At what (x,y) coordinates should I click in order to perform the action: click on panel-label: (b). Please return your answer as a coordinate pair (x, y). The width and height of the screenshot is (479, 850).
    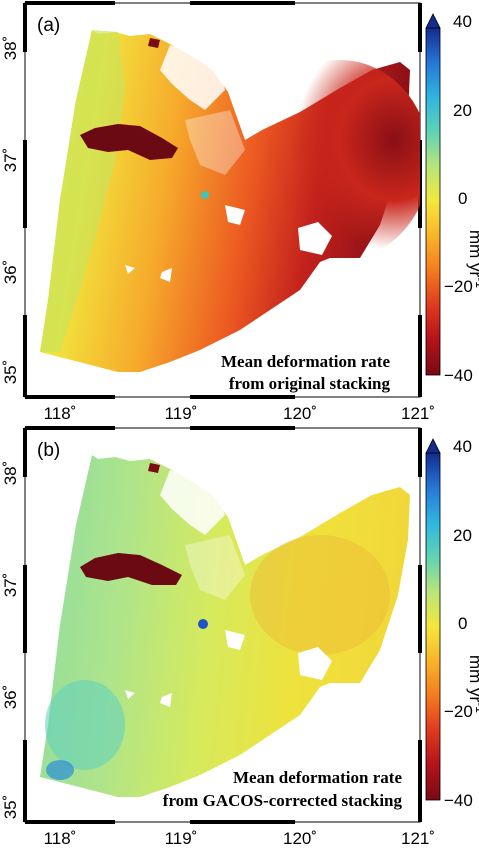
    Looking at the image, I should click on (48, 450).